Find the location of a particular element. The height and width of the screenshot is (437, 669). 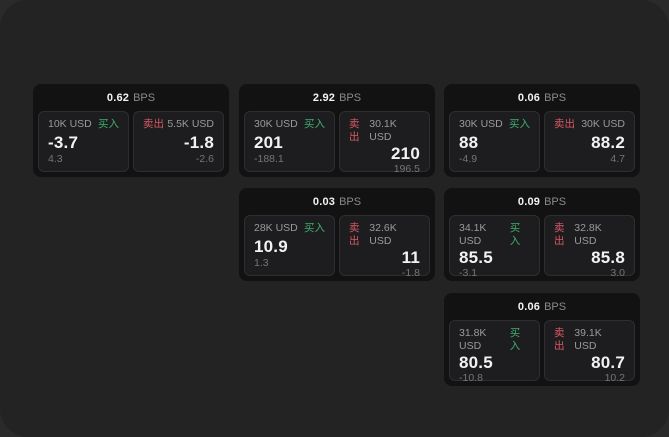

sell-panel-top: 卖出 32.8K USD is located at coordinates (589, 235).